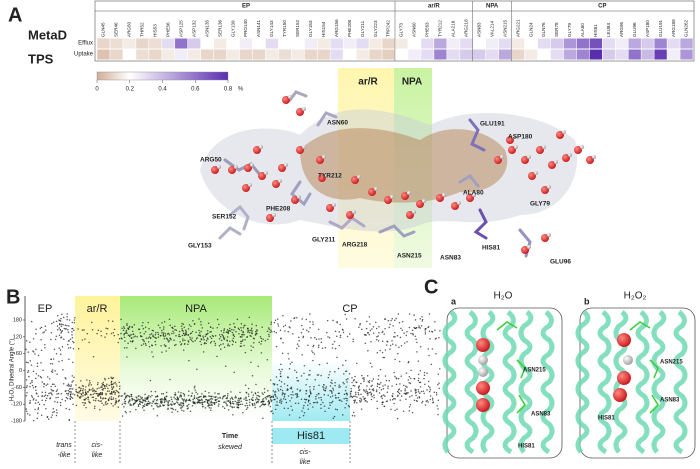  Describe the element at coordinates (412, 82) in the screenshot. I see `region-label: NPA` at that location.